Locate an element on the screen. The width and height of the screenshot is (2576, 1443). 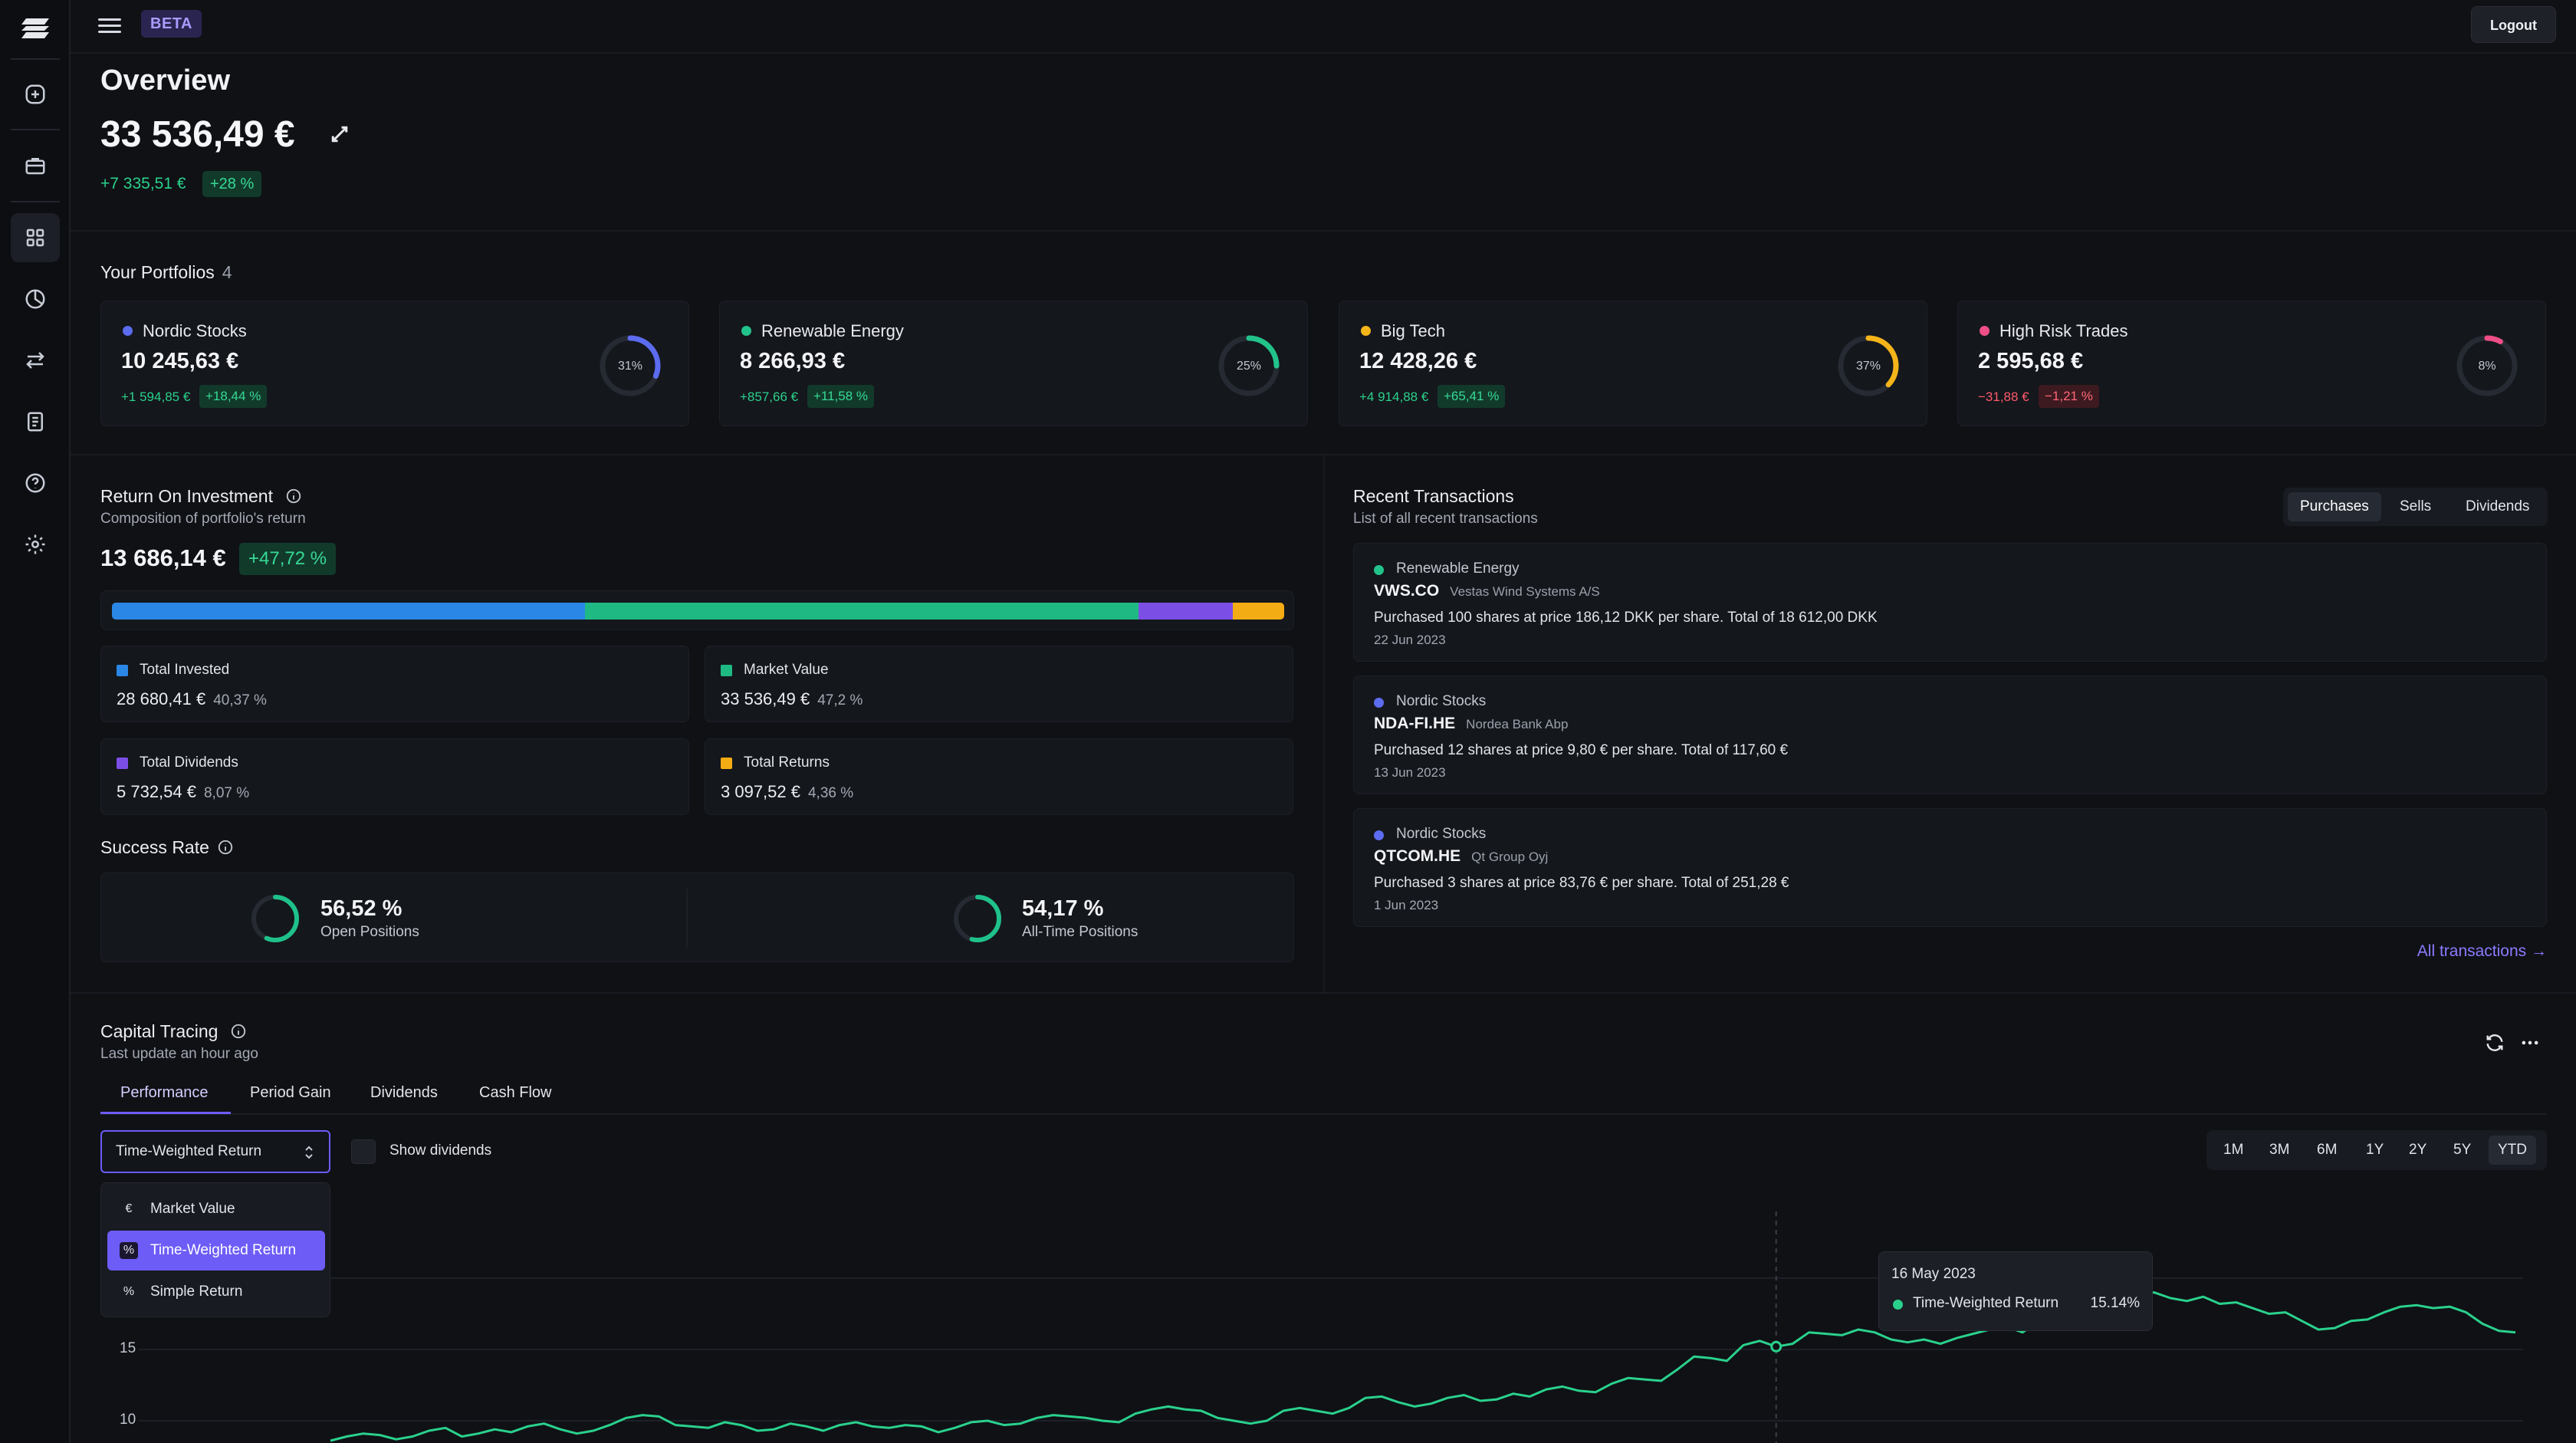
portfolio-color-dot is located at coordinates (1366, 331).